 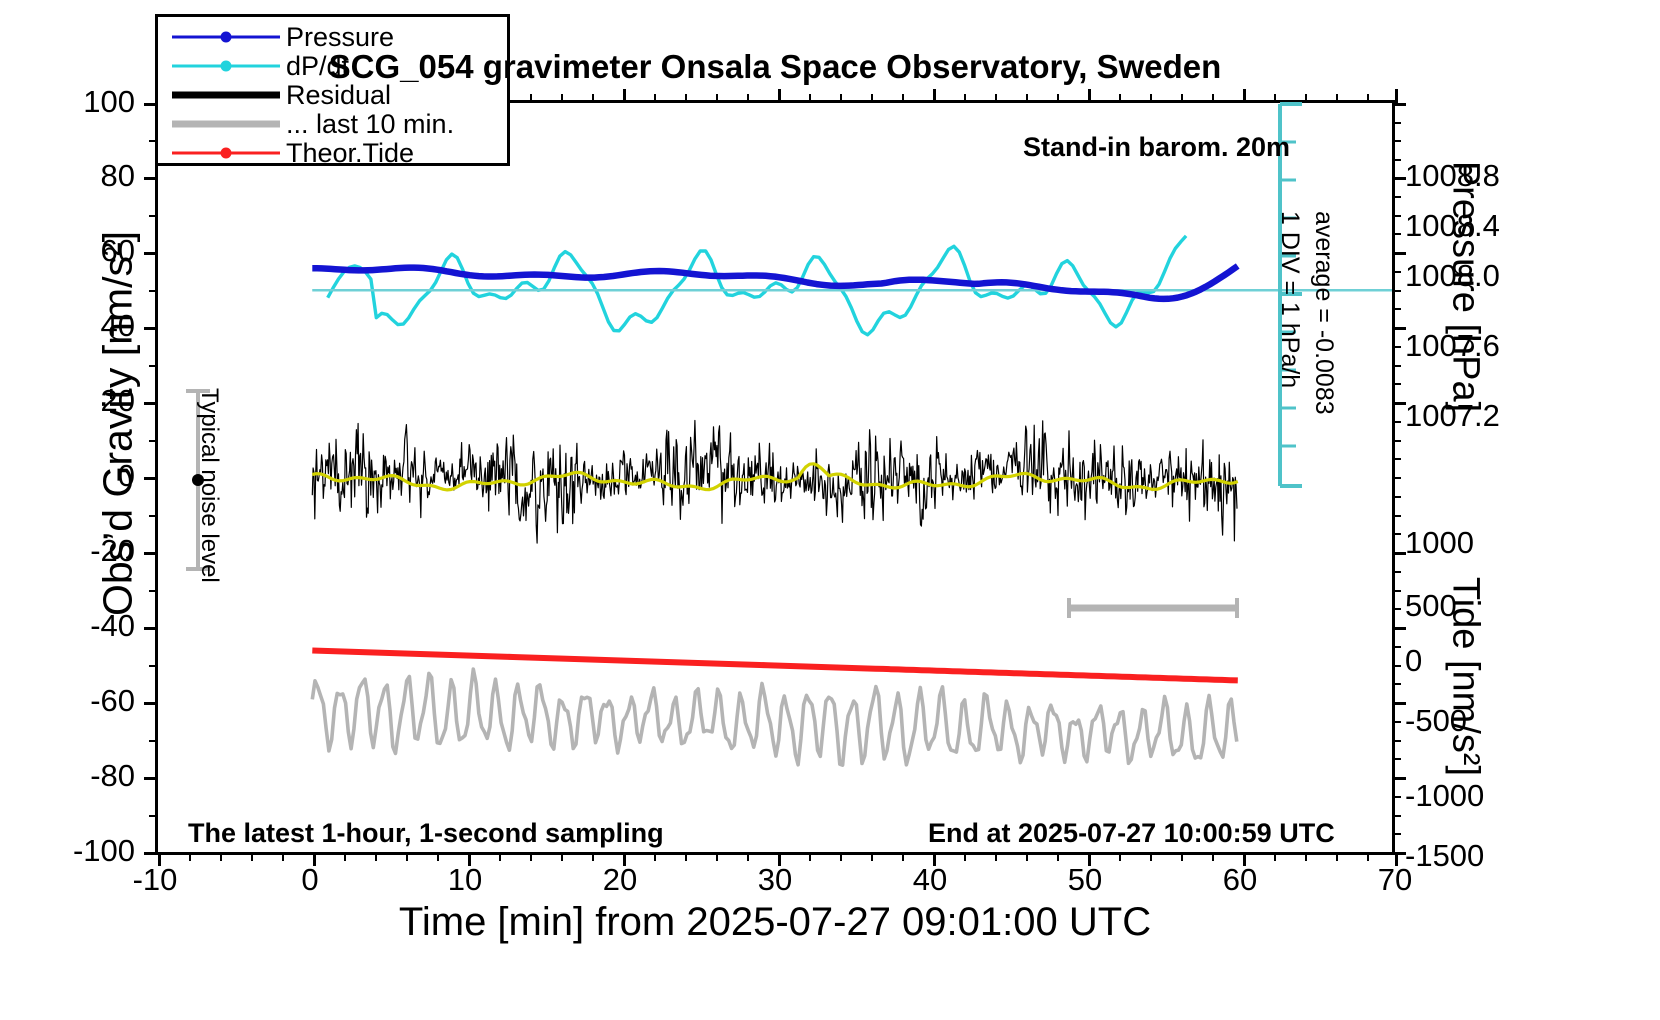 What do you see at coordinates (310, 879) in the screenshot?
I see `x-tick-label: 0` at bounding box center [310, 879].